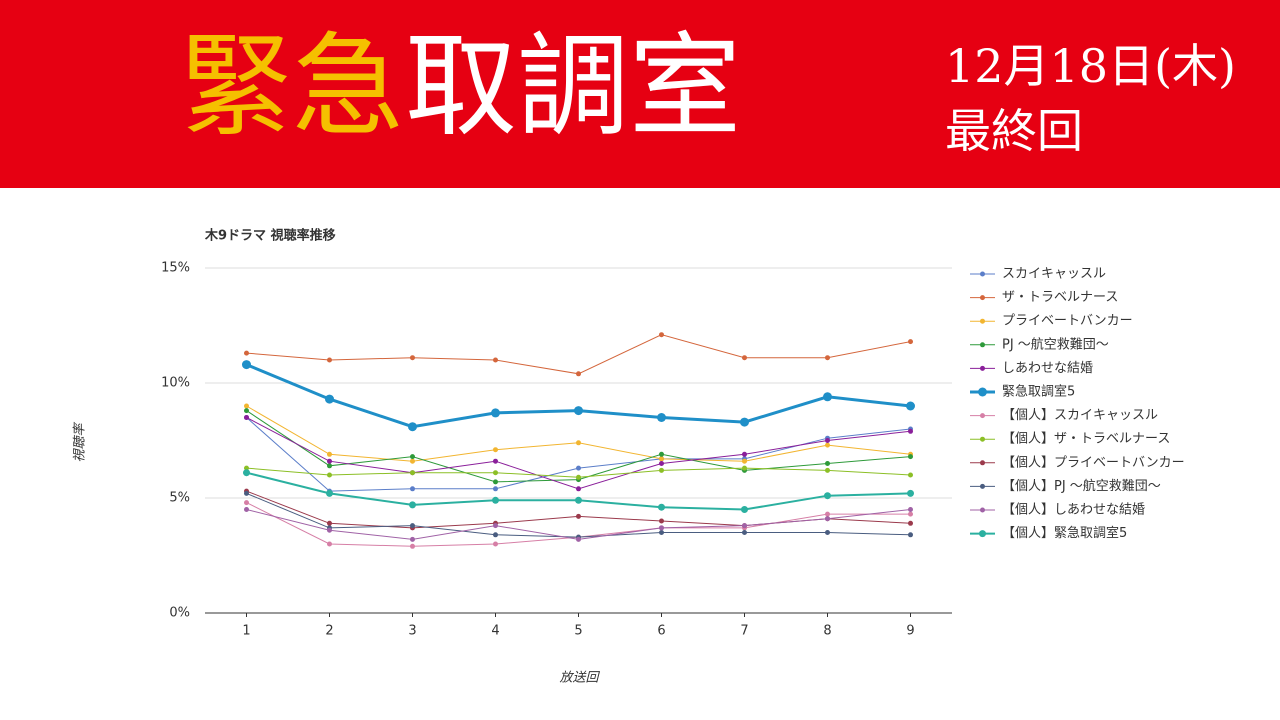 Image resolution: width=1280 pixels, height=720 pixels. I want to click on y-axis-label: 視聴率, so click(80, 442).